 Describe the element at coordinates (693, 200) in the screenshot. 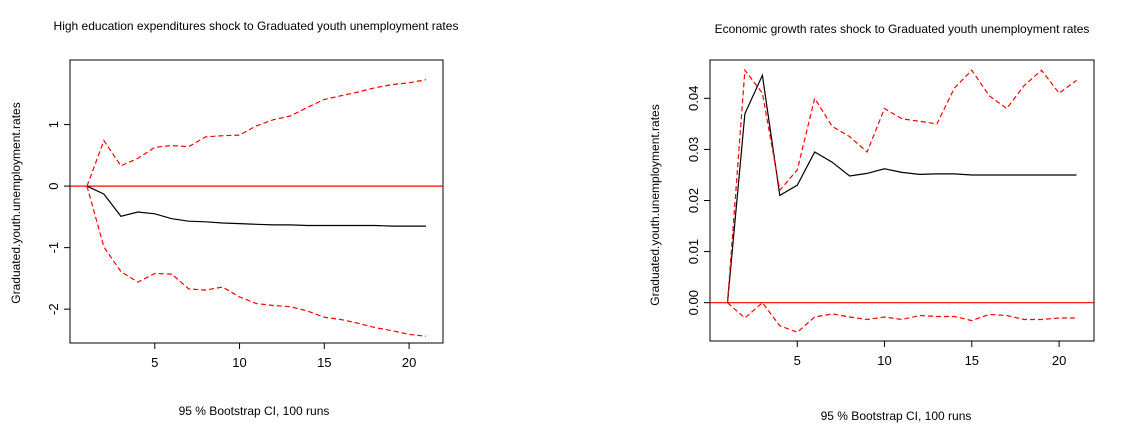

I see `y-tick-label: 0.02` at that location.